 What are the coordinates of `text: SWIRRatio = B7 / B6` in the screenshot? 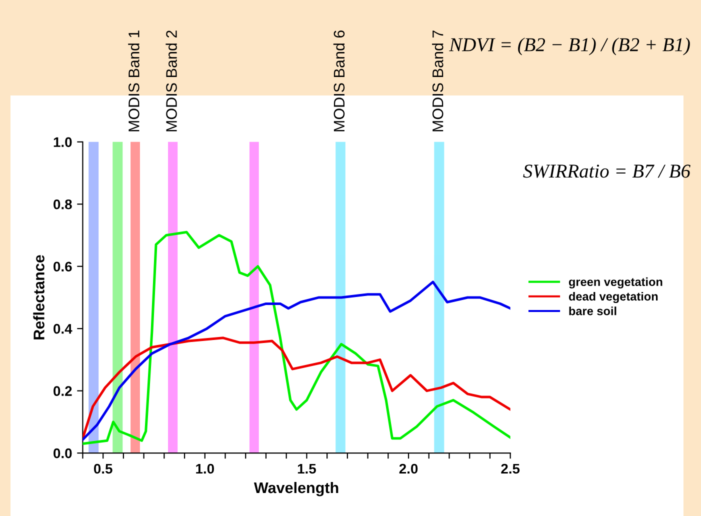 It's located at (606, 171).